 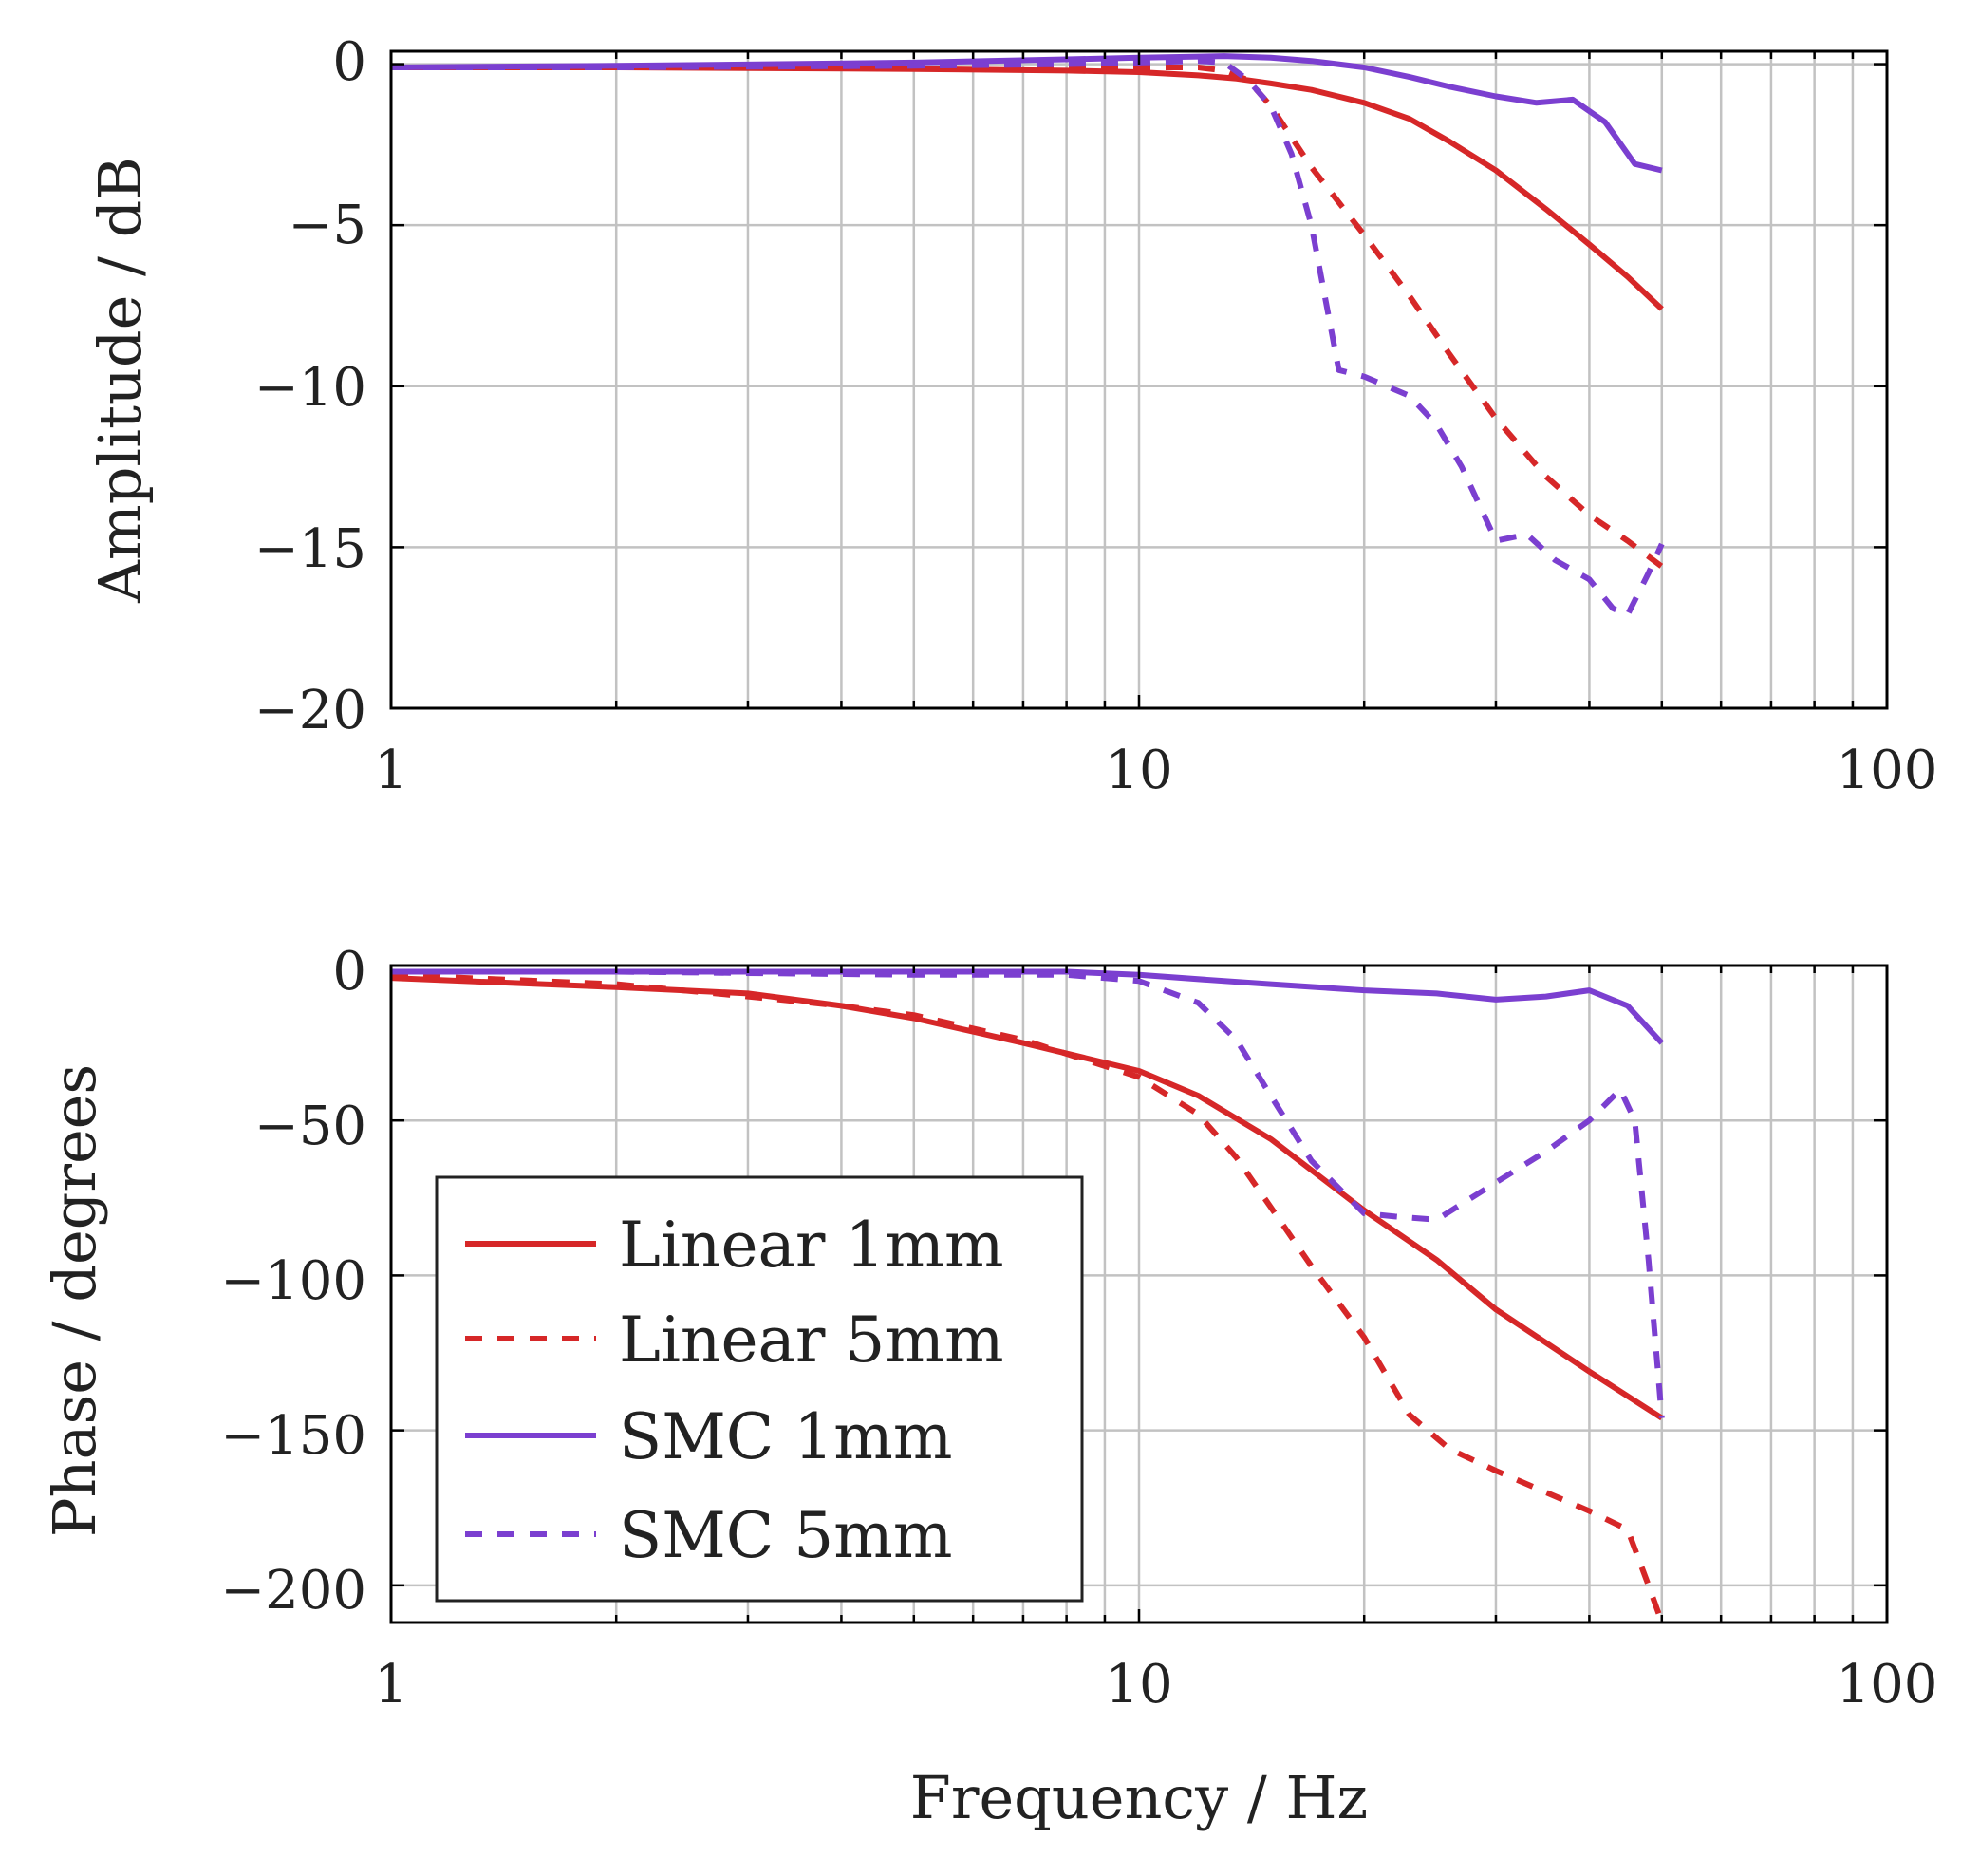 I want to click on phase-xtick-2: 100, so click(x=1888, y=1685).